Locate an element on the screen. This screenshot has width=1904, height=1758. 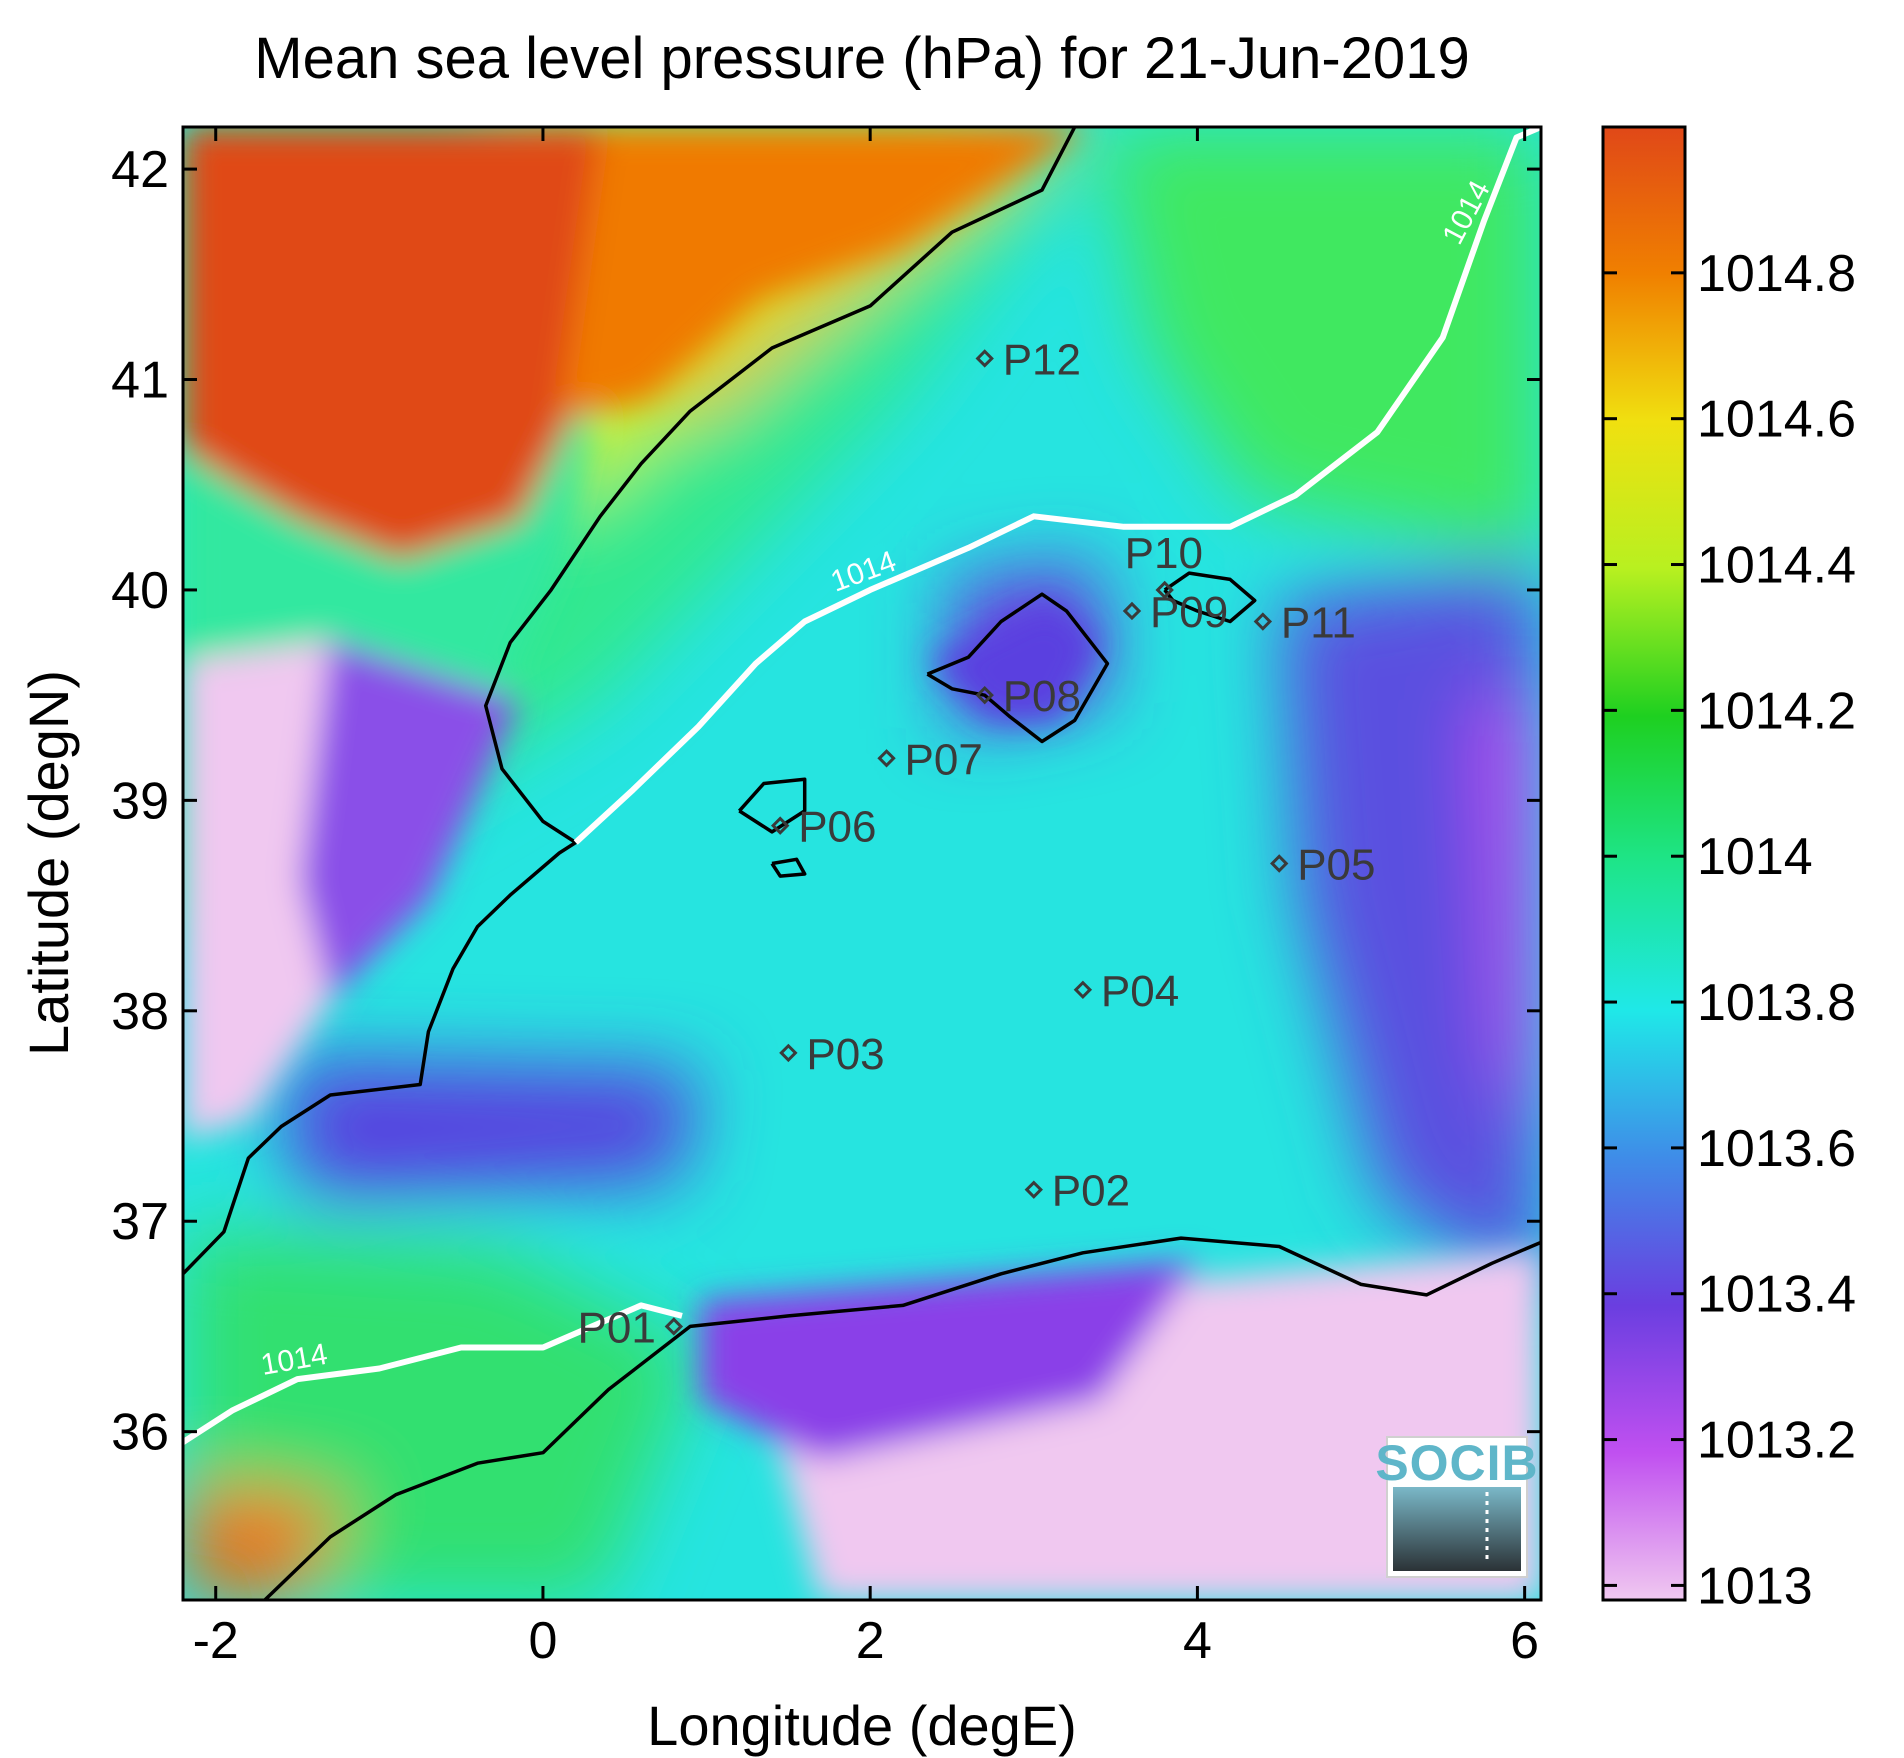
colorbar-tick-label: 1013.6 is located at coordinates (1776, 1149).